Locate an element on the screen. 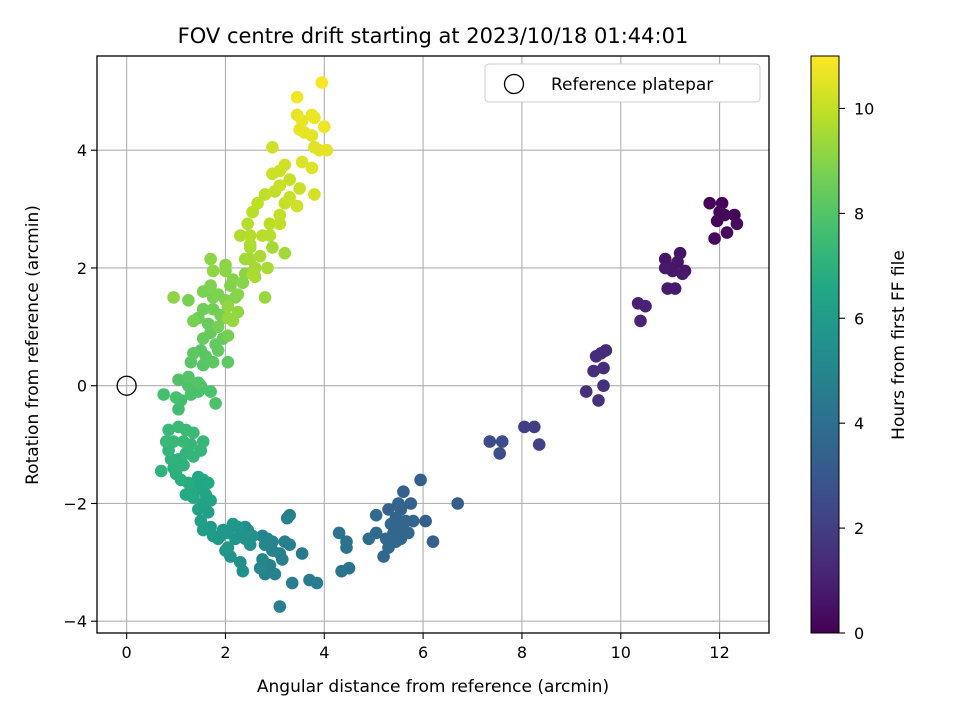 The image size is (960, 724). colorbar-tick-label: 8 is located at coordinates (859, 213).